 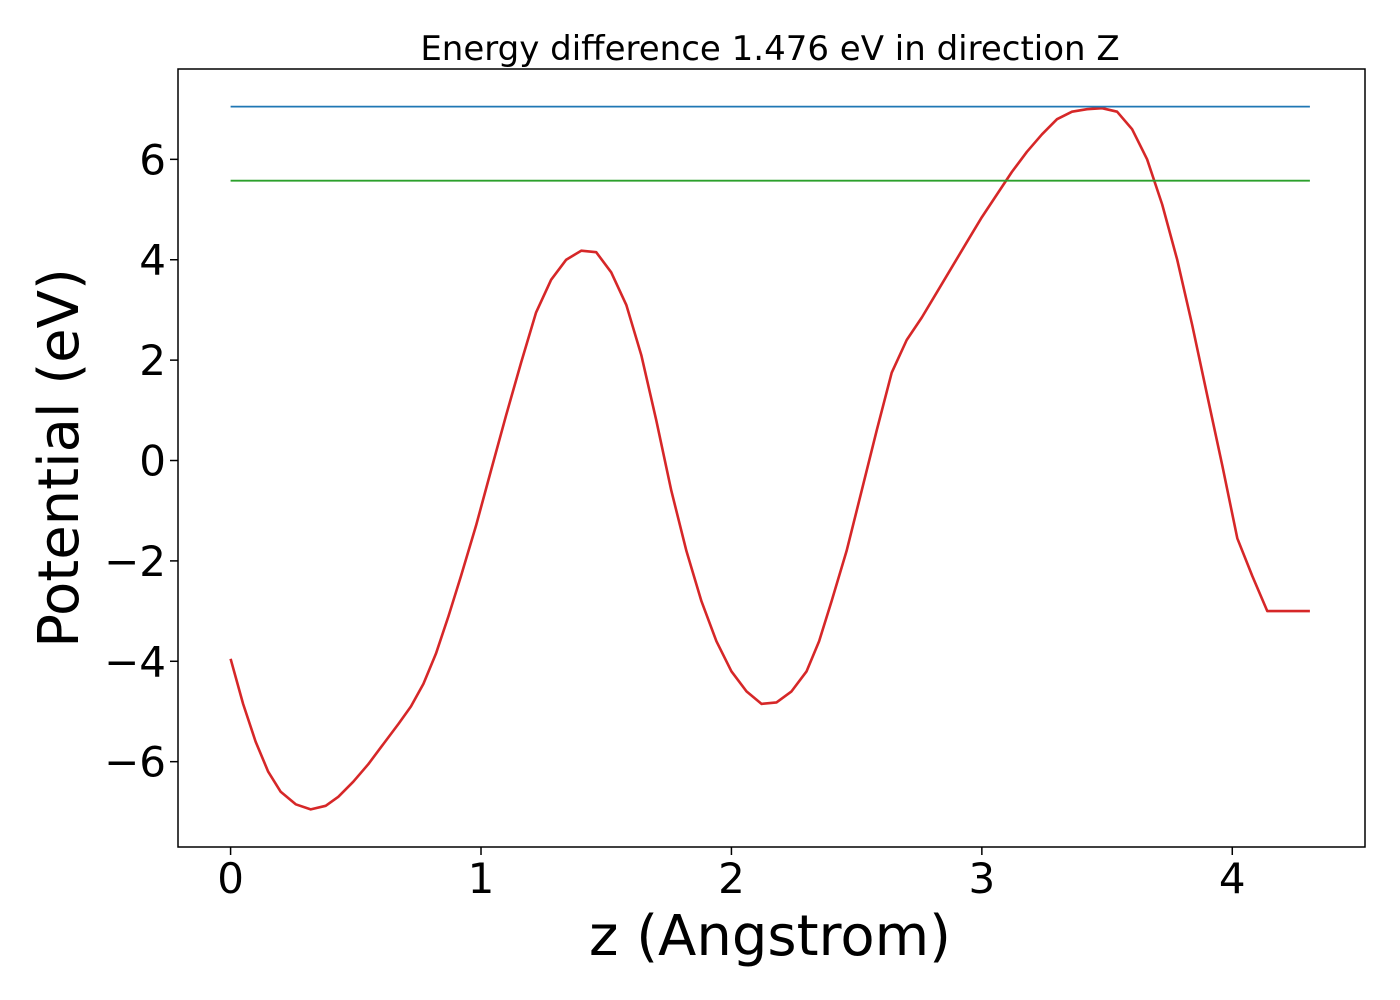 What do you see at coordinates (481, 878) in the screenshot?
I see `x-tick-label: 1` at bounding box center [481, 878].